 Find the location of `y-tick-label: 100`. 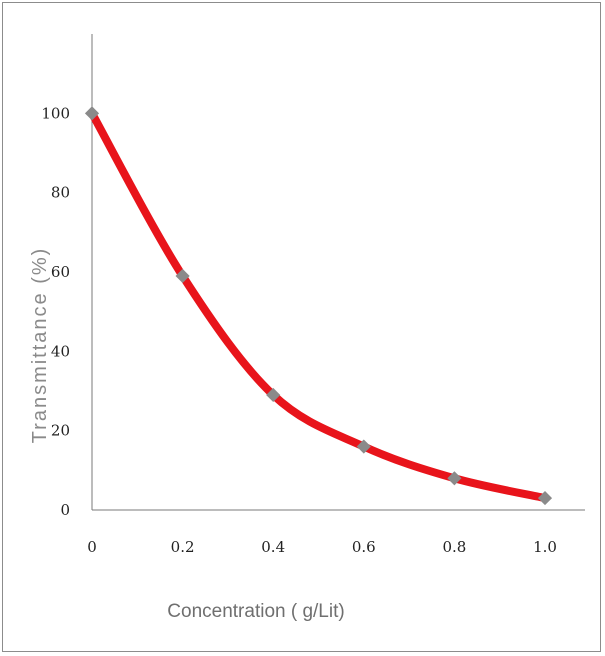

y-tick-label: 100 is located at coordinates (55, 113).